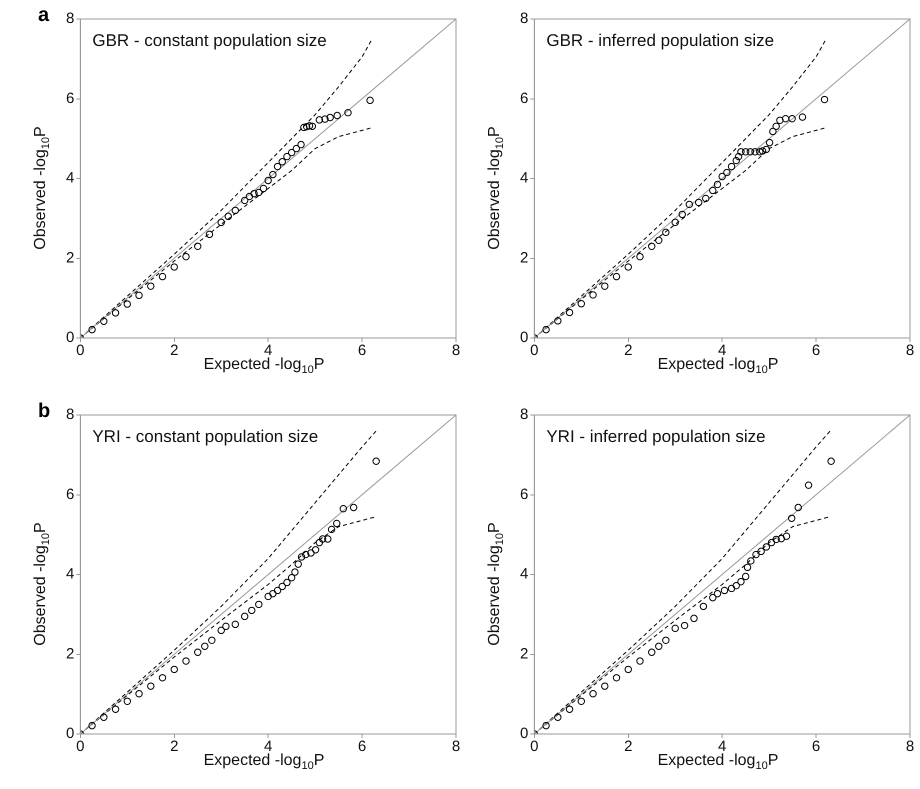  What do you see at coordinates (656, 436) in the screenshot?
I see `text: YRI - inferred population size` at bounding box center [656, 436].